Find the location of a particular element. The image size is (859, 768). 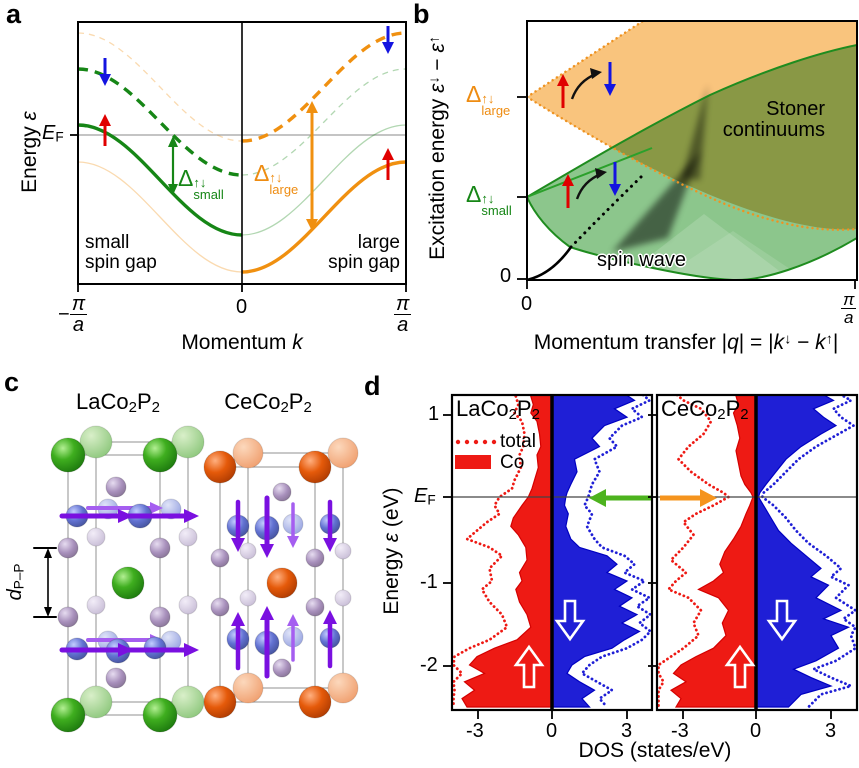

legend-total-sample is located at coordinates (476, 442).